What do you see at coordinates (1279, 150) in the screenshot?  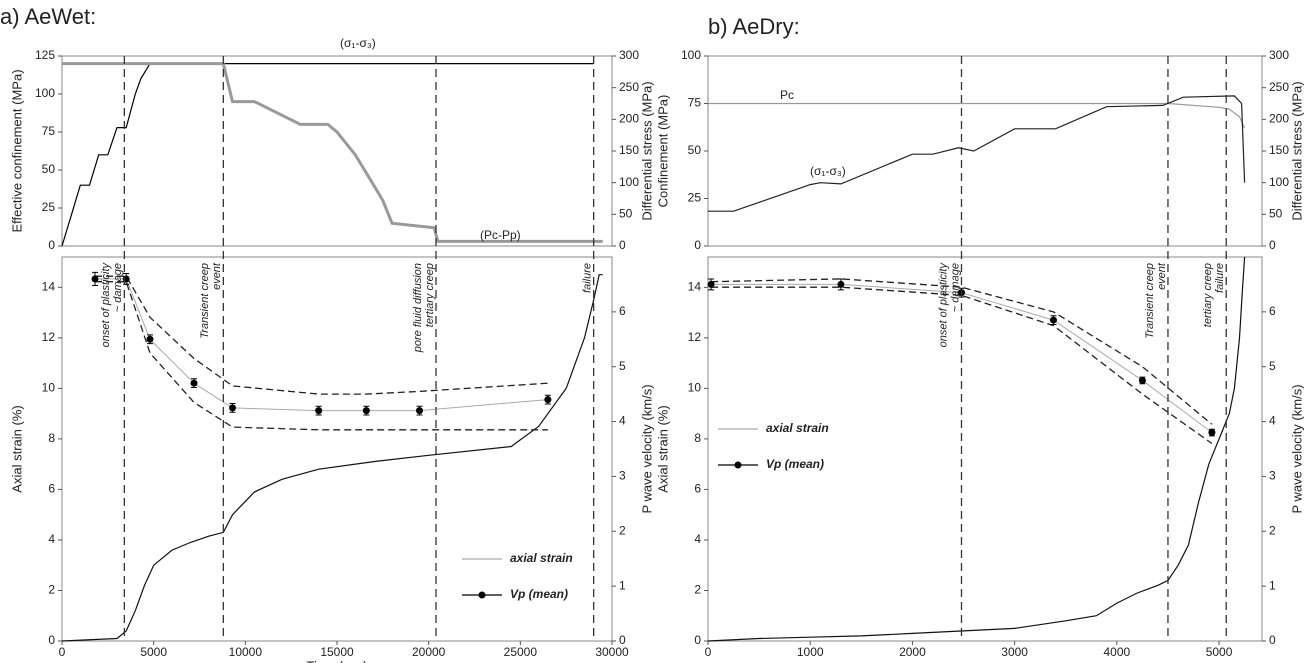 I see `y2-tick-label: 150` at bounding box center [1279, 150].